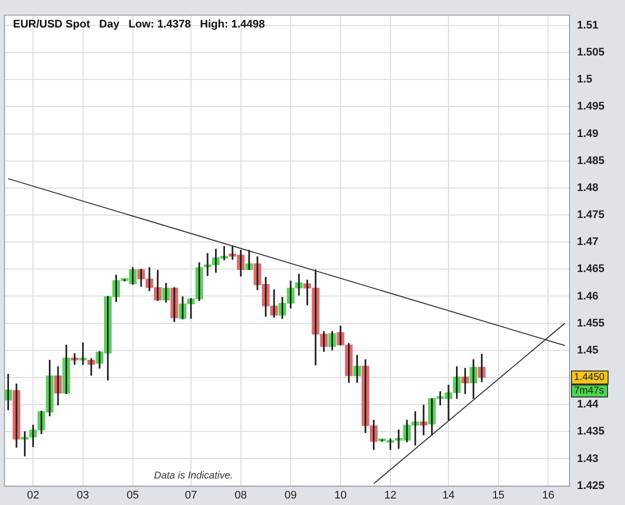 The width and height of the screenshot is (625, 505). Describe the element at coordinates (139, 24) in the screenshot. I see `chart-title: EUR/USD Spot Day Low: 1.4378 High: 1.4498` at that location.